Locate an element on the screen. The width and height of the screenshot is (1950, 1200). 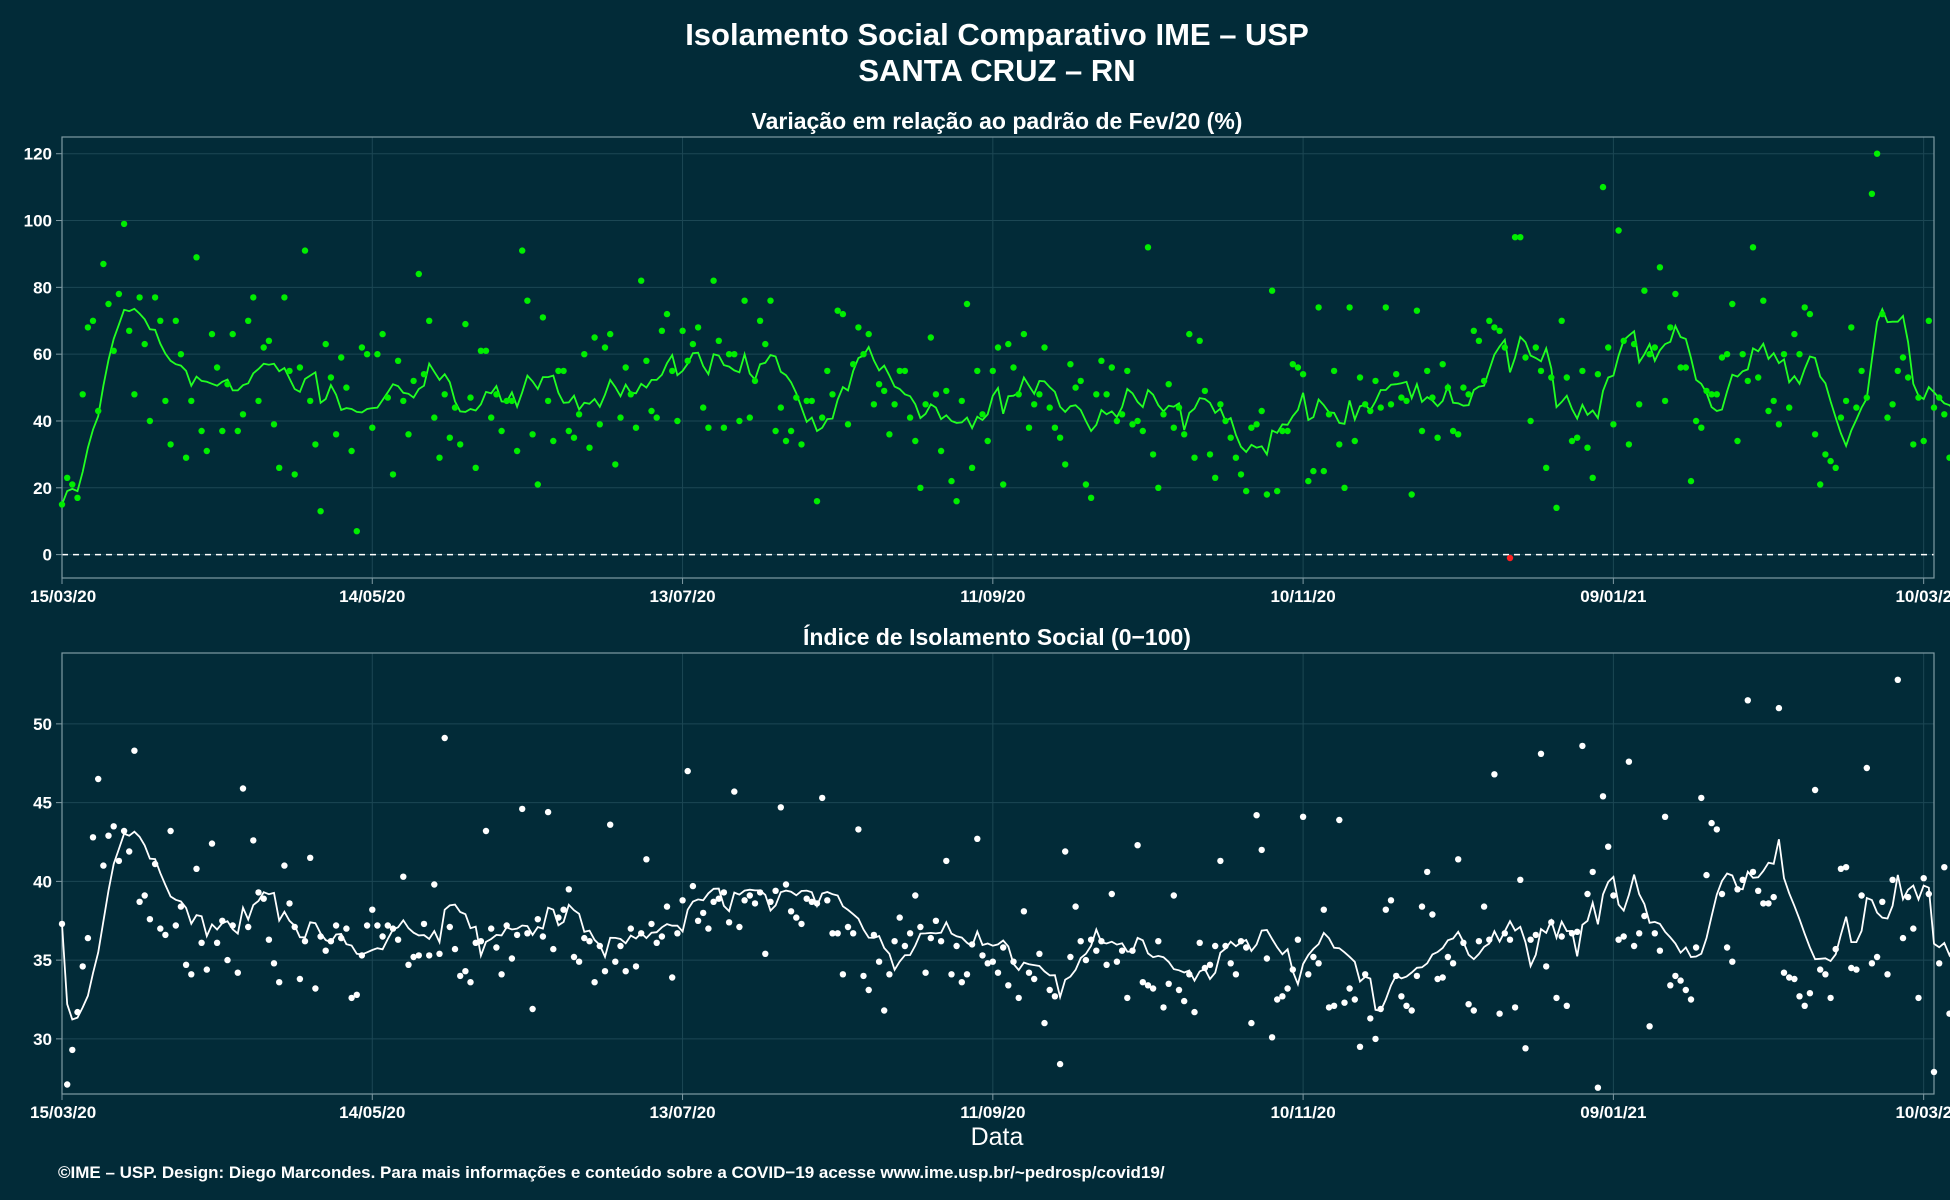
x-tick-label: 15/03/20 is located at coordinates (63, 1112).